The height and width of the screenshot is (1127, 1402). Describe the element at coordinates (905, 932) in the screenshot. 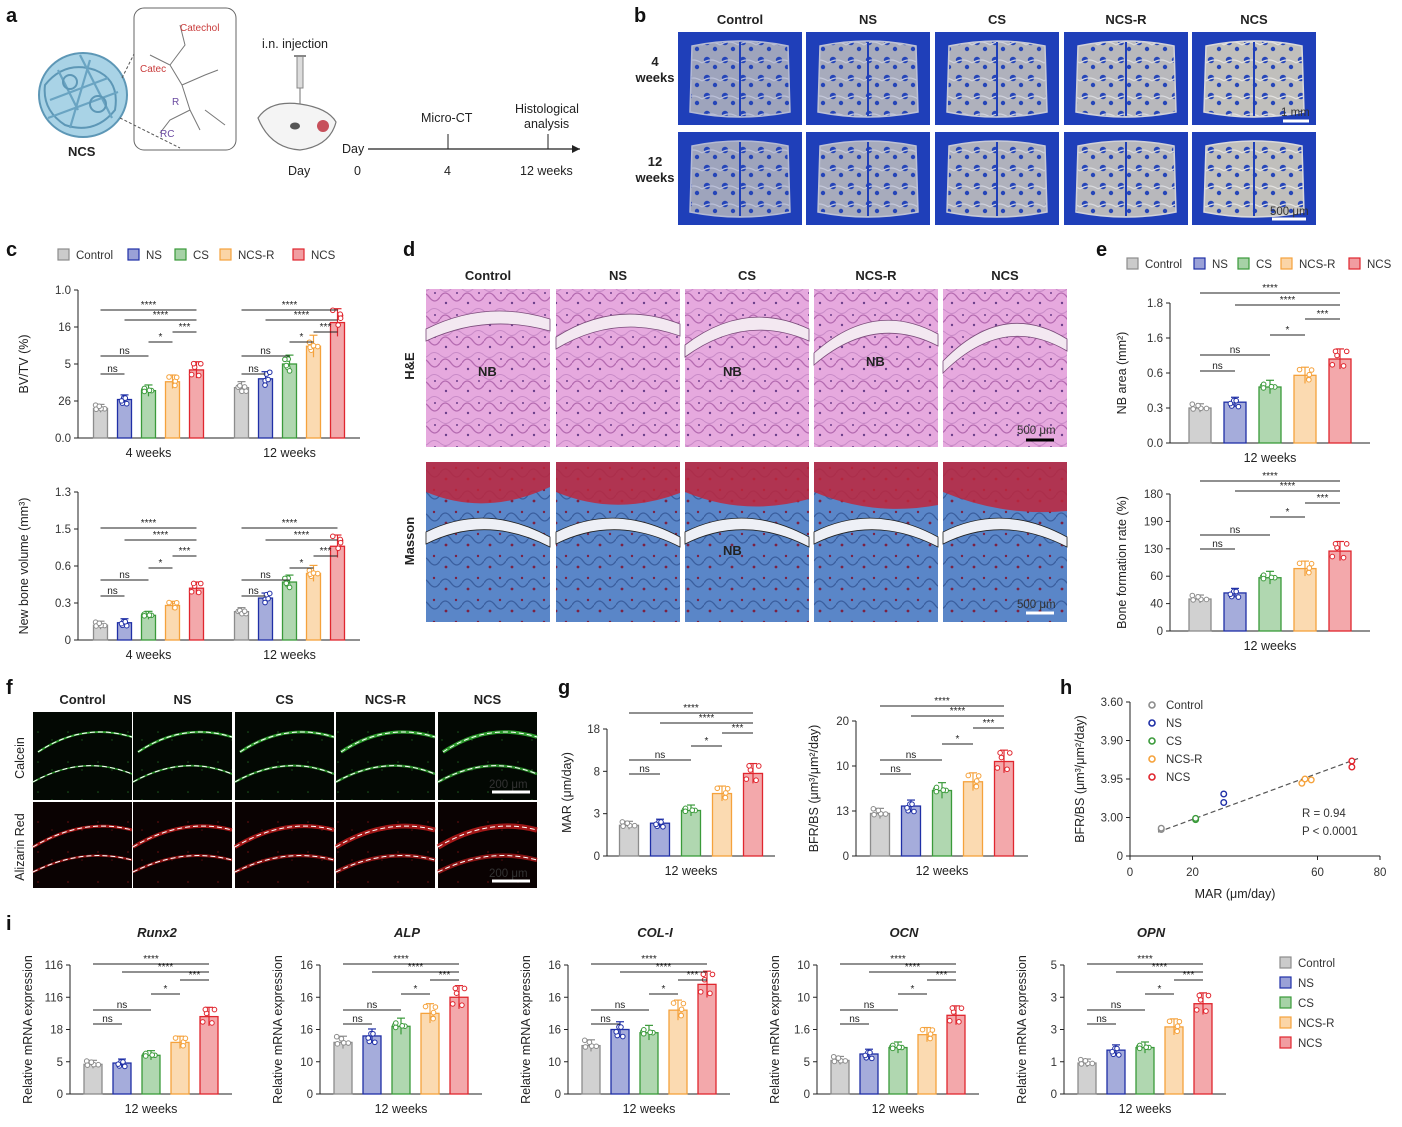

I see `panel-i-gene-title-ocn: OCN` at that location.